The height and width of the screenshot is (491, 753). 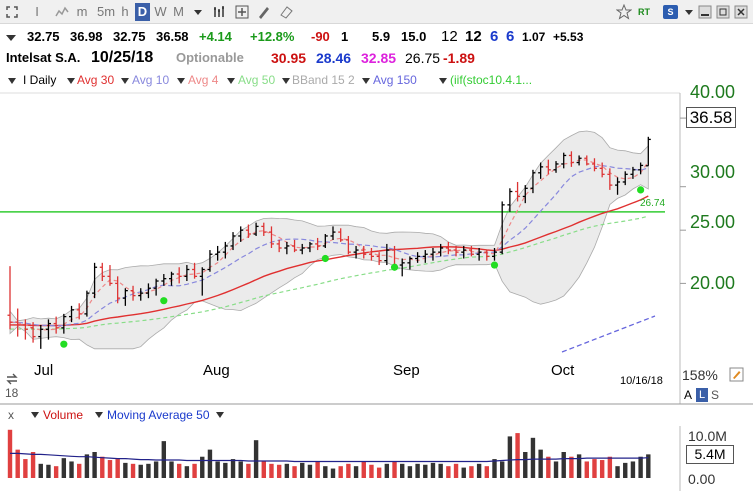 What do you see at coordinates (106, 11) in the screenshot?
I see `interval-5min: 5m` at bounding box center [106, 11].